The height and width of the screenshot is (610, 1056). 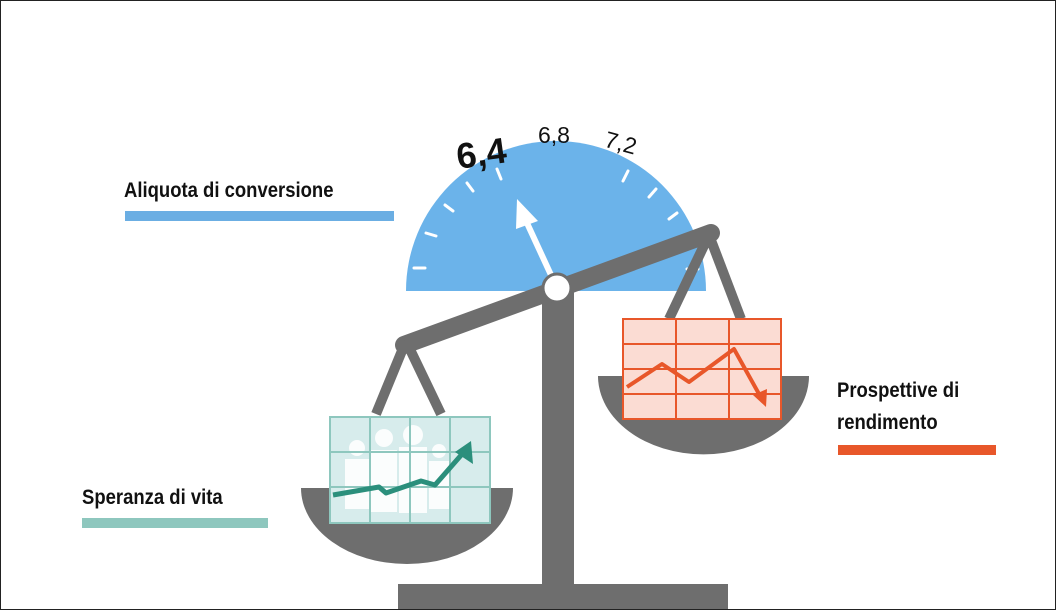 I want to click on people-family-icon, so click(x=410, y=470).